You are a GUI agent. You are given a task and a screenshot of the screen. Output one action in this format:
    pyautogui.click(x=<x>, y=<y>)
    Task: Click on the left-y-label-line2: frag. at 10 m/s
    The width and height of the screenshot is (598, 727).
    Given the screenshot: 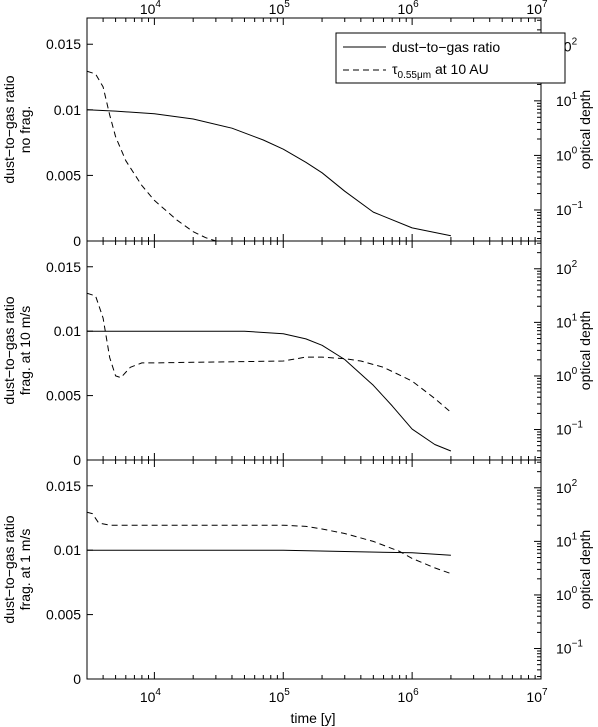 What is the action you would take?
    pyautogui.click(x=25, y=350)
    